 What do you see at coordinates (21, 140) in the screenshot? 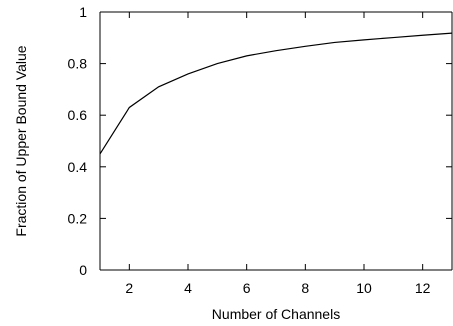
I see `y-axis-label: Fraction of Upper Bound Value` at bounding box center [21, 140].